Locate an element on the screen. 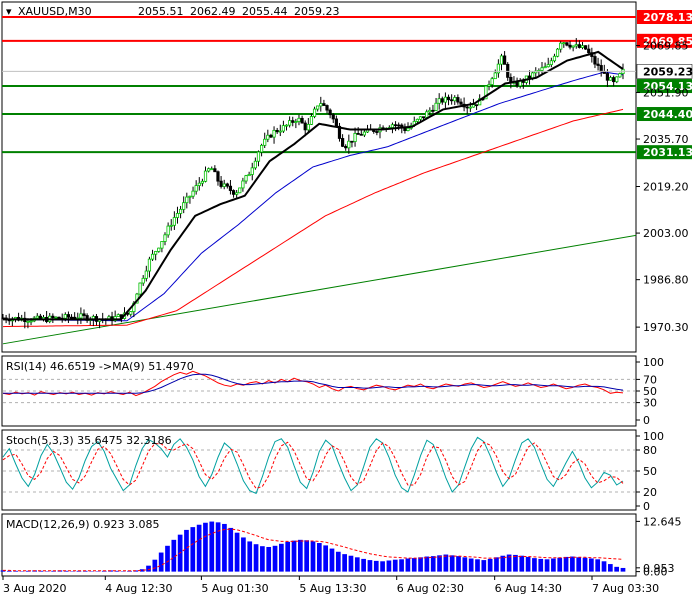  header-low: 2055.44 is located at coordinates (265, 11).